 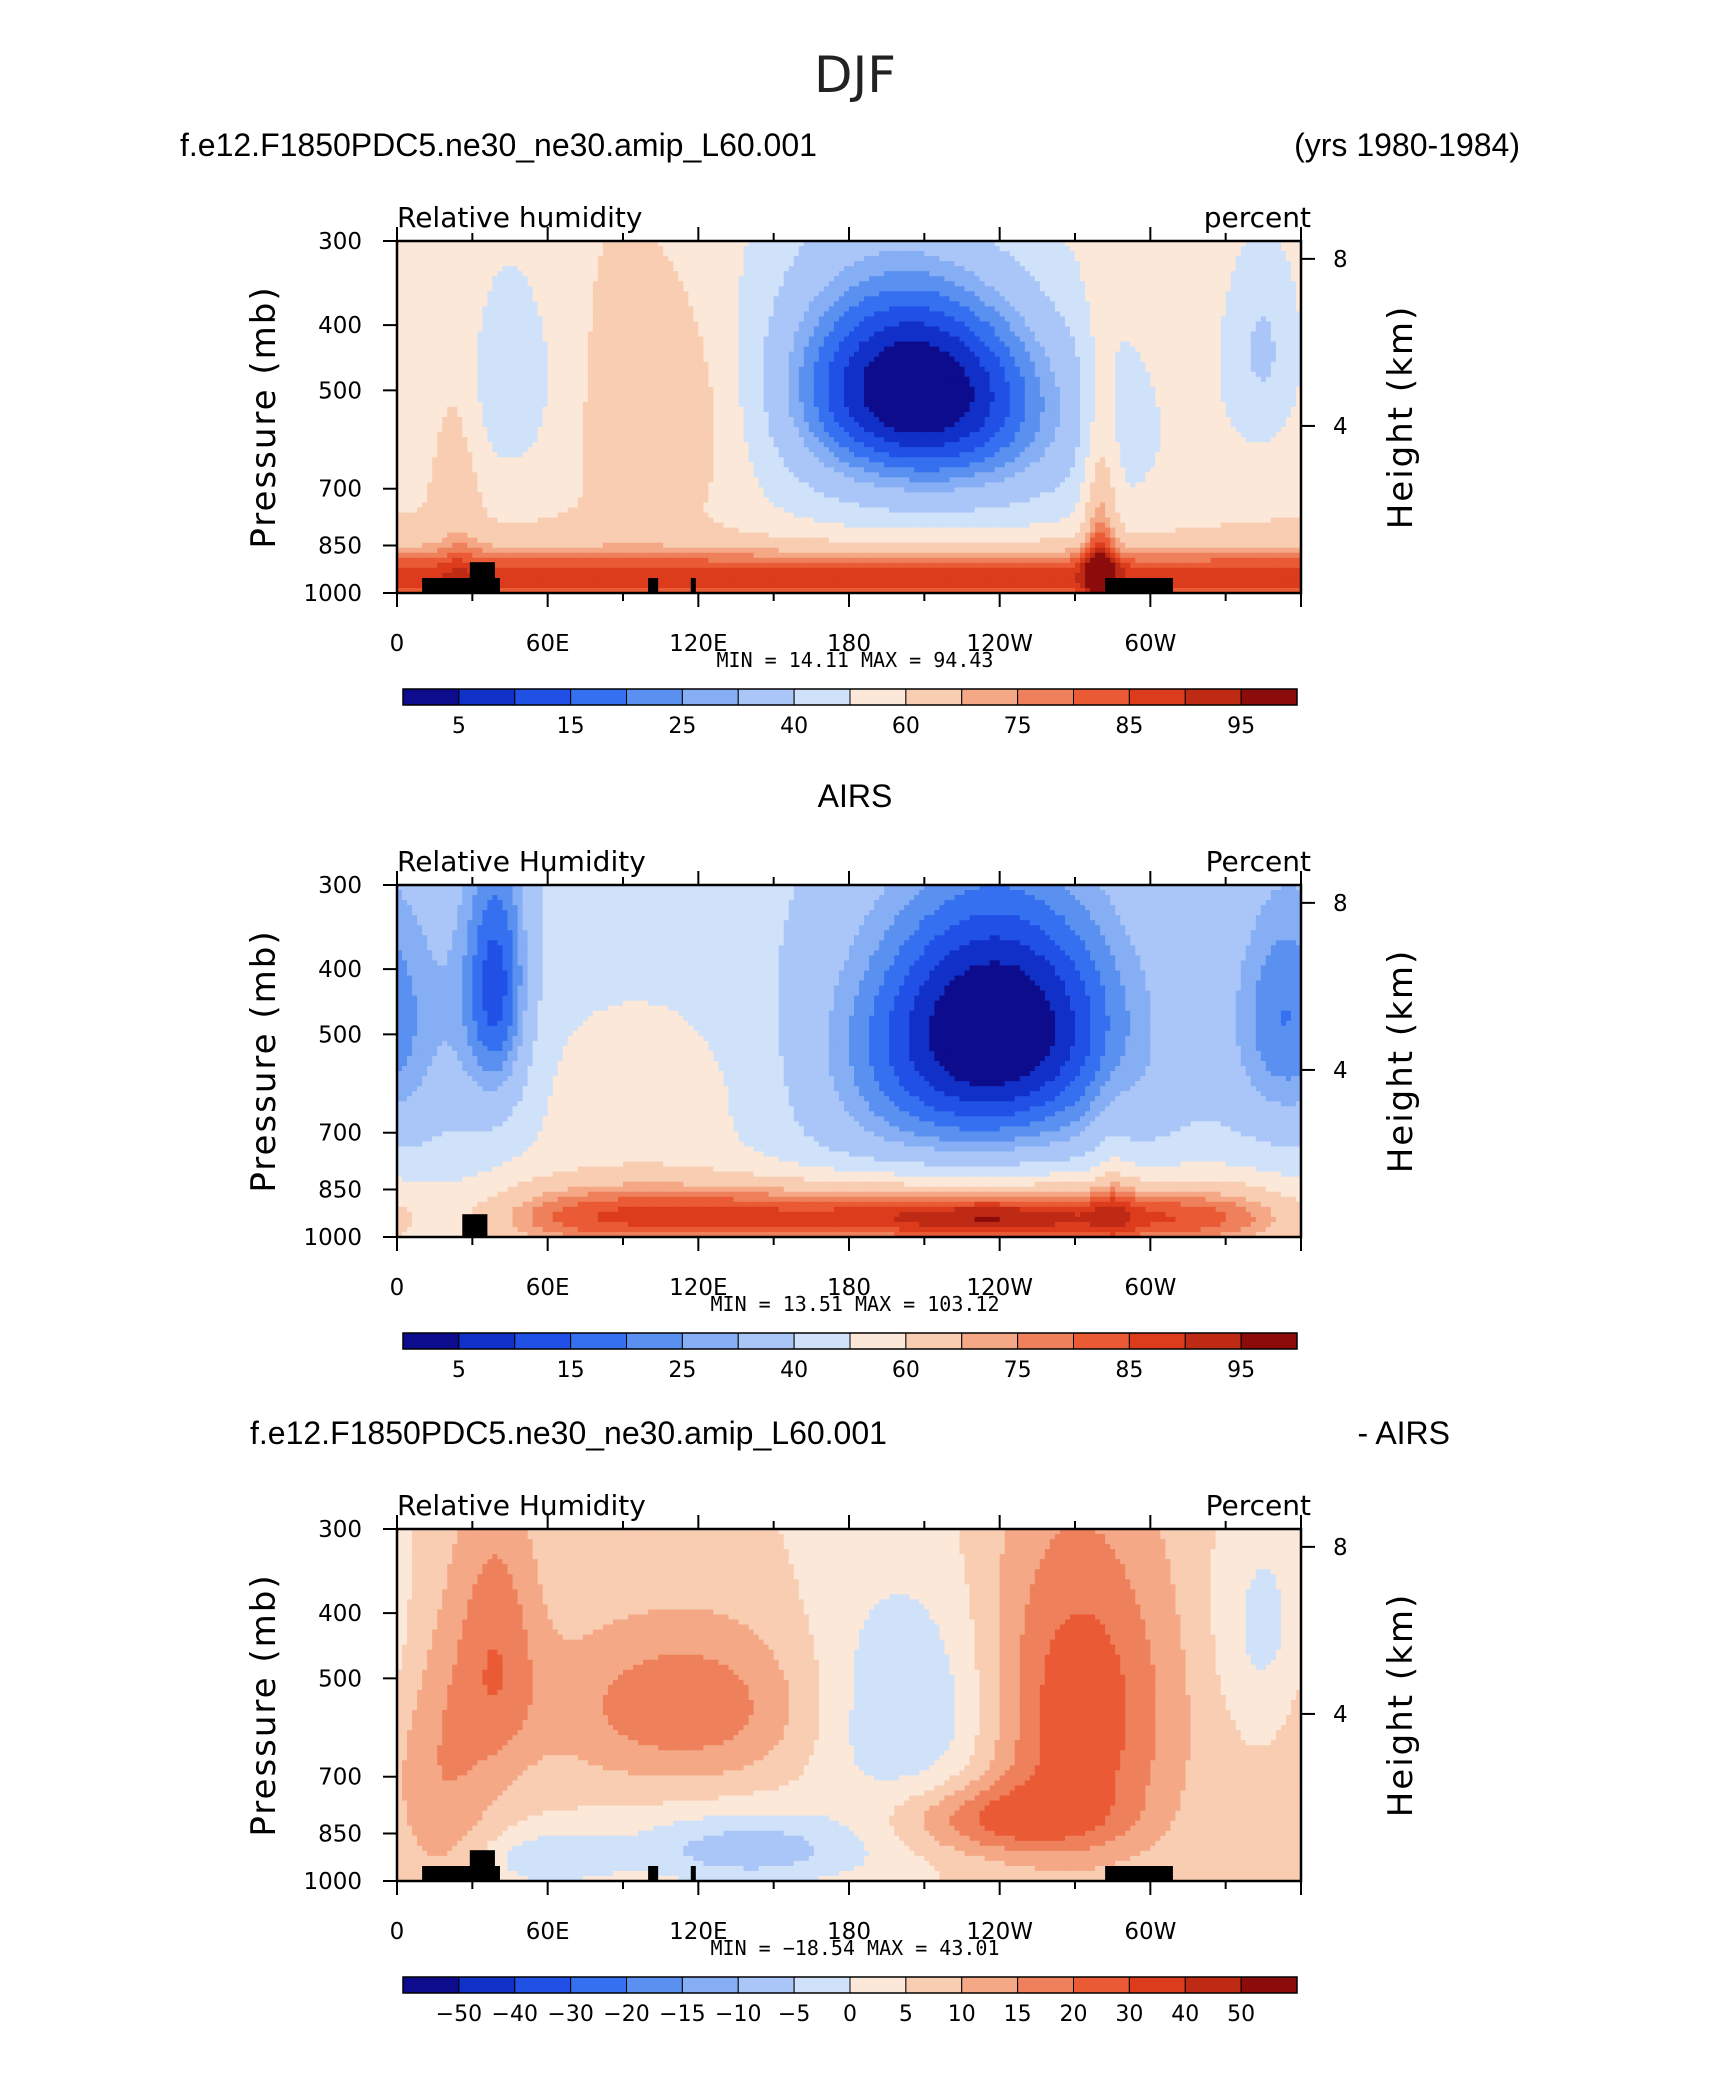 I want to click on figure-title: DJF, so click(x=855, y=75).